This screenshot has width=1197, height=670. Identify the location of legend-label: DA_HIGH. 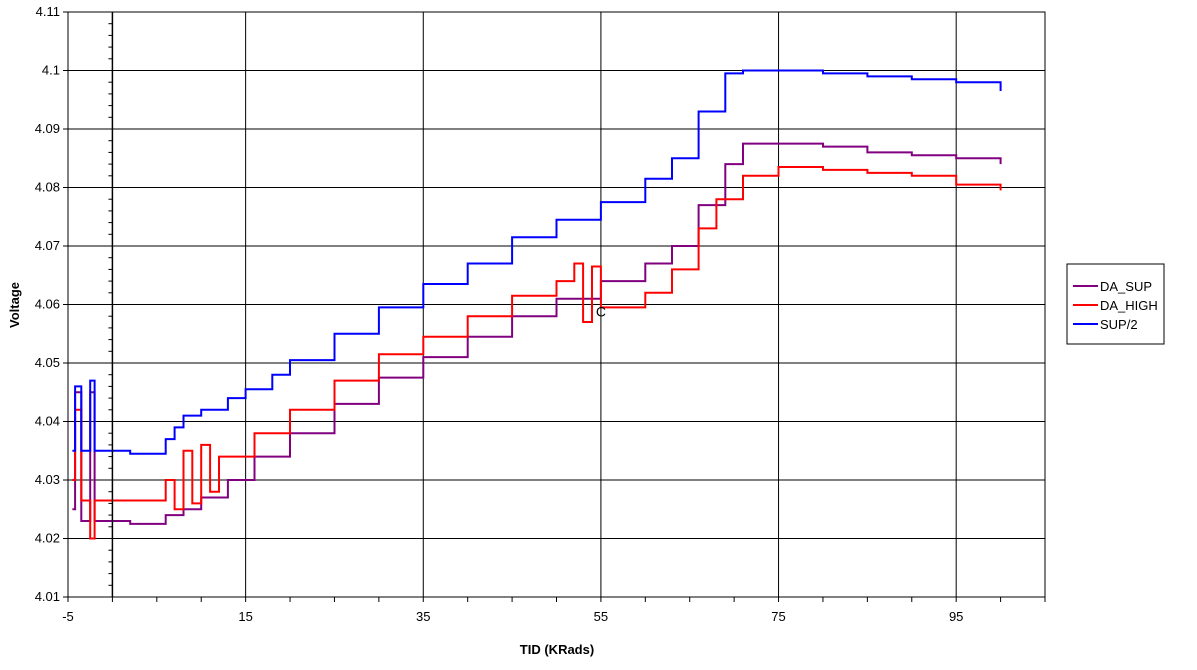
(1129, 305).